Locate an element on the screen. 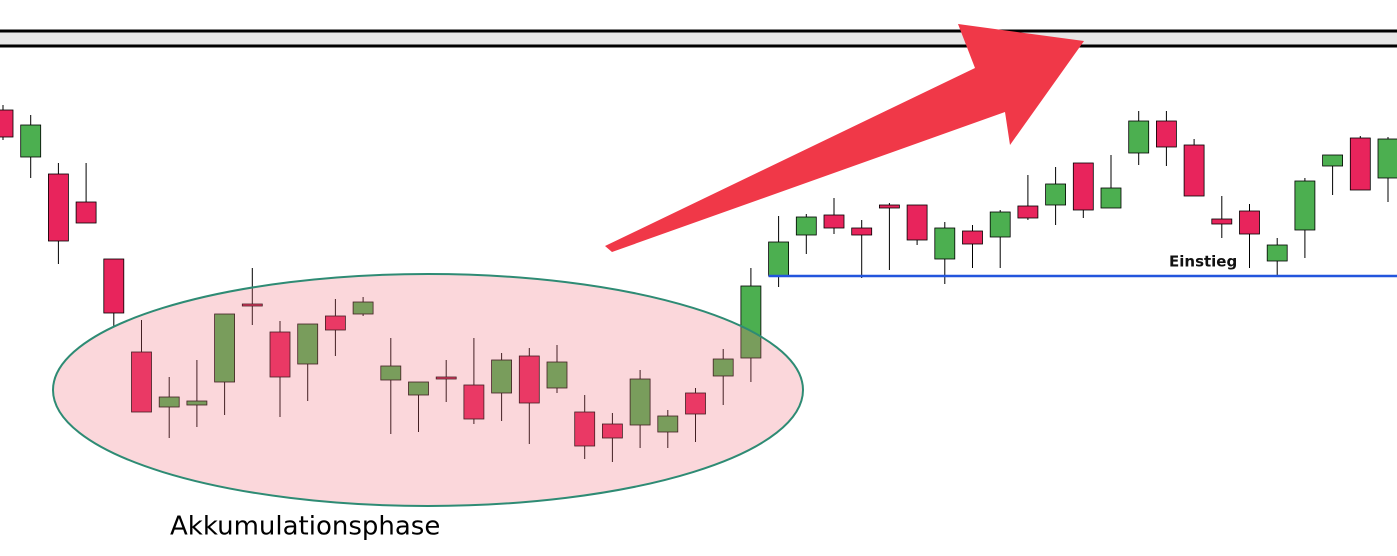 The height and width of the screenshot is (556, 1397). trend-arrow is located at coordinates (844, 138).